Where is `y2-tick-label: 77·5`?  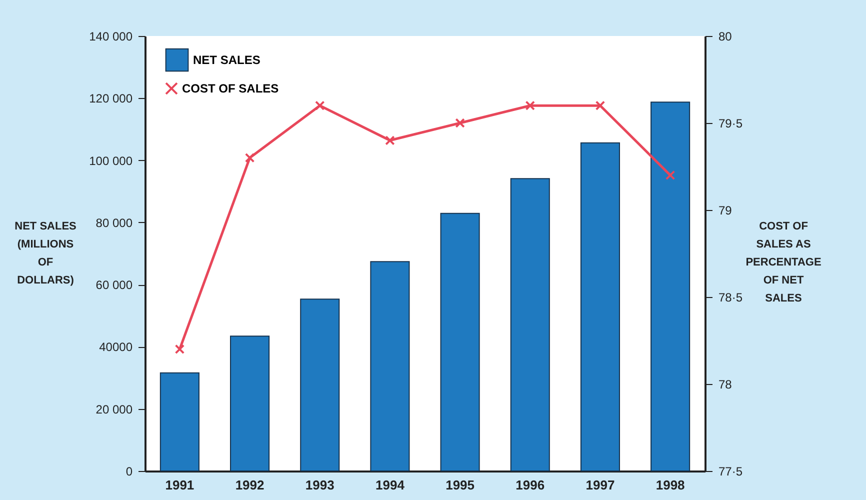
y2-tick-label: 77·5 is located at coordinates (730, 471).